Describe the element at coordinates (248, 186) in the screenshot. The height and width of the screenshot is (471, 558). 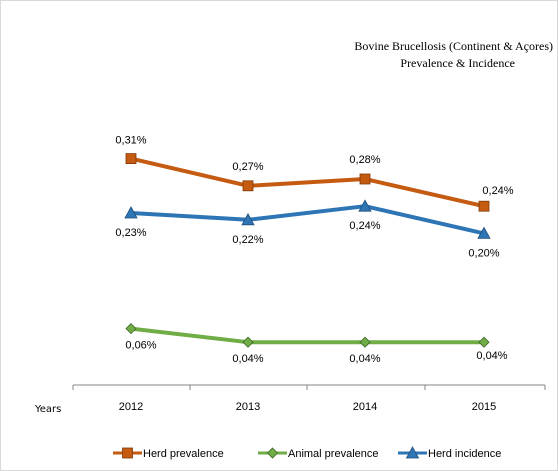
I see `data-point-herd-prevalence-2013` at that location.